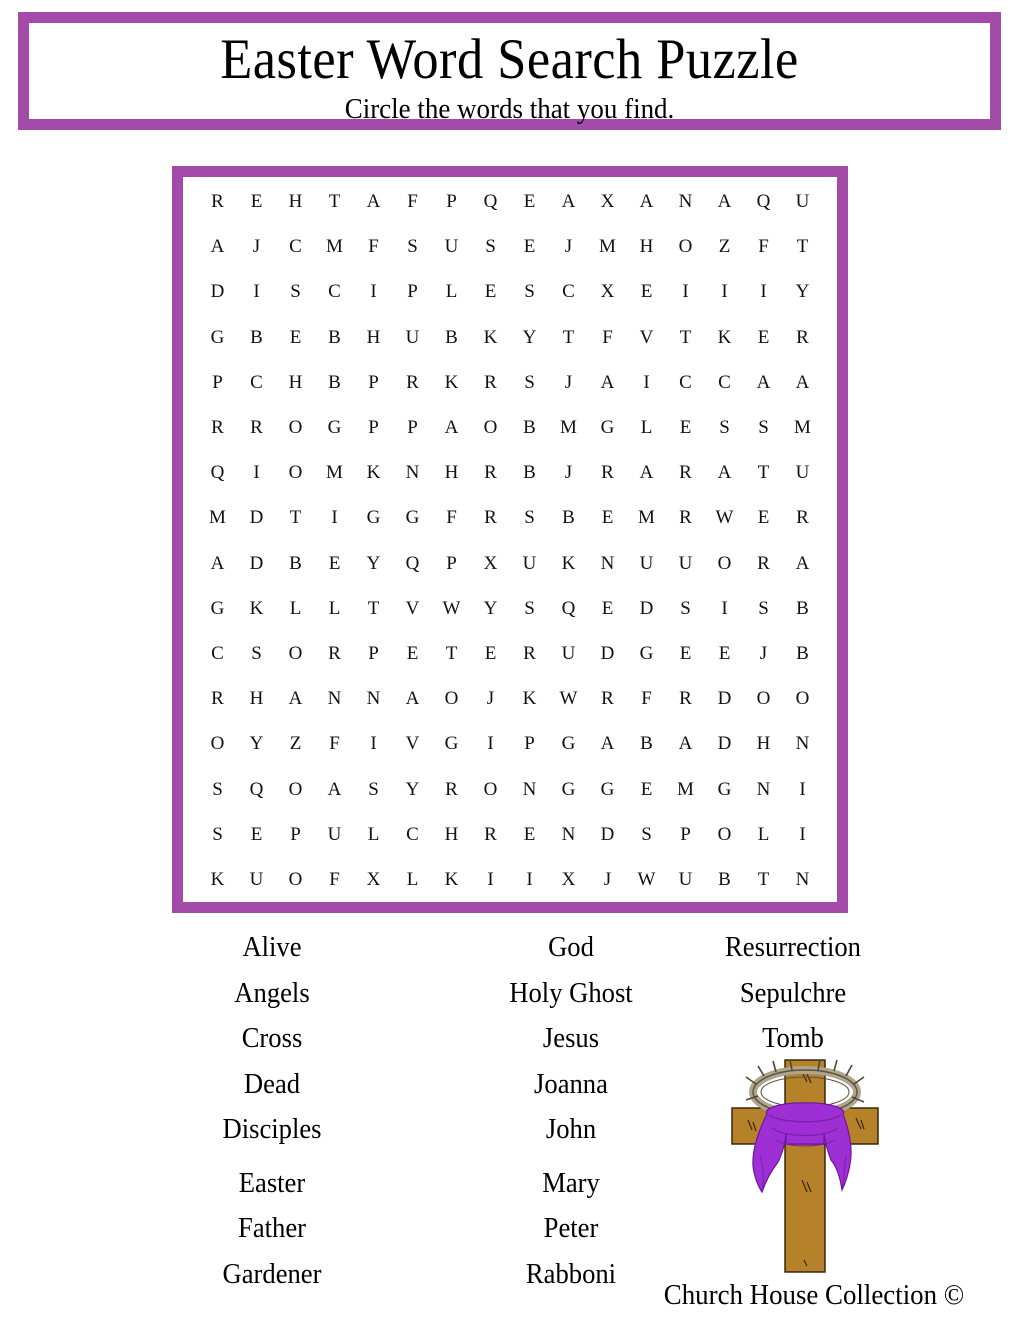 The height and width of the screenshot is (1319, 1019). I want to click on word-list-item: Alive, so click(272, 947).